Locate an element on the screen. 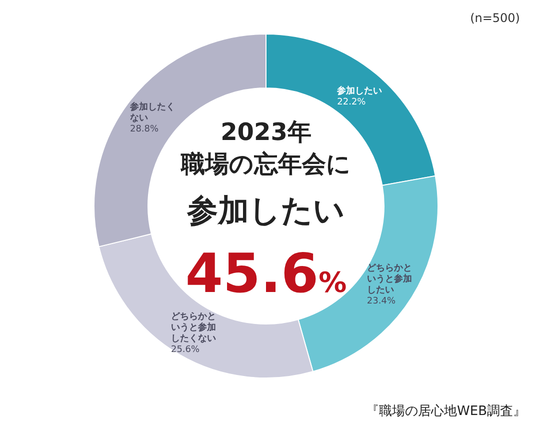  slice-label: 参加したくない is located at coordinates (151, 112).